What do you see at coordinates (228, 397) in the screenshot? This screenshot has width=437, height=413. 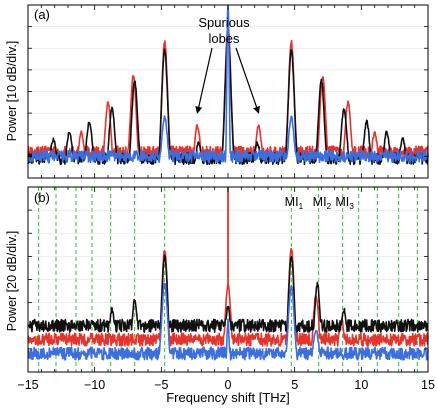 I see `x-axis-label: Frequency shift [THz]` at bounding box center [228, 397].